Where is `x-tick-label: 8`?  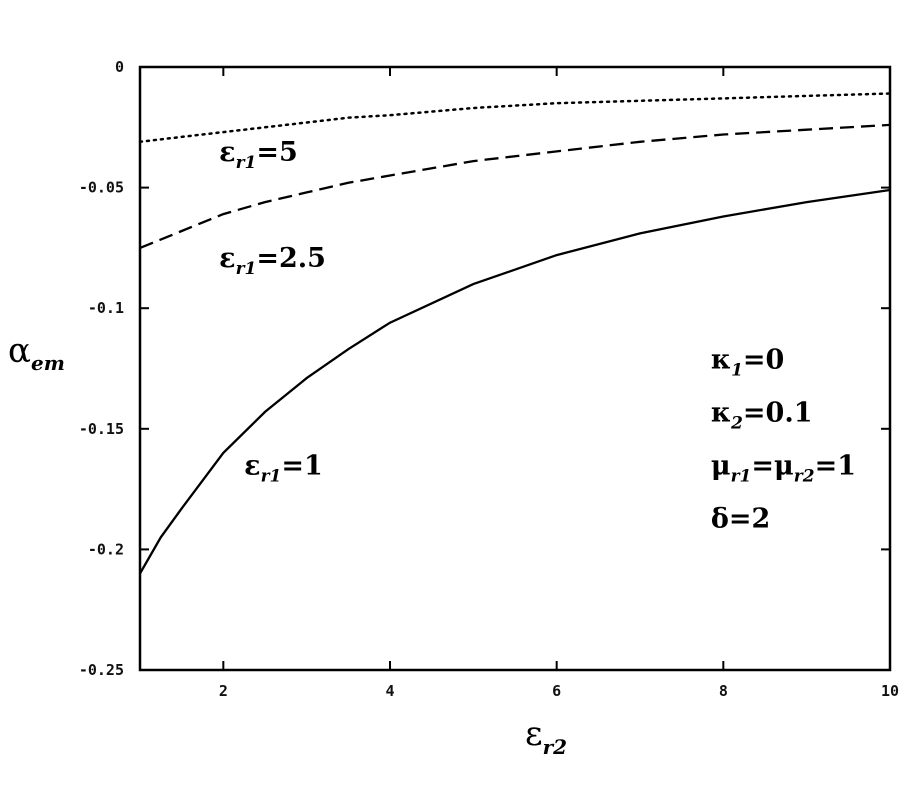 x-tick-label: 8 is located at coordinates (723, 691).